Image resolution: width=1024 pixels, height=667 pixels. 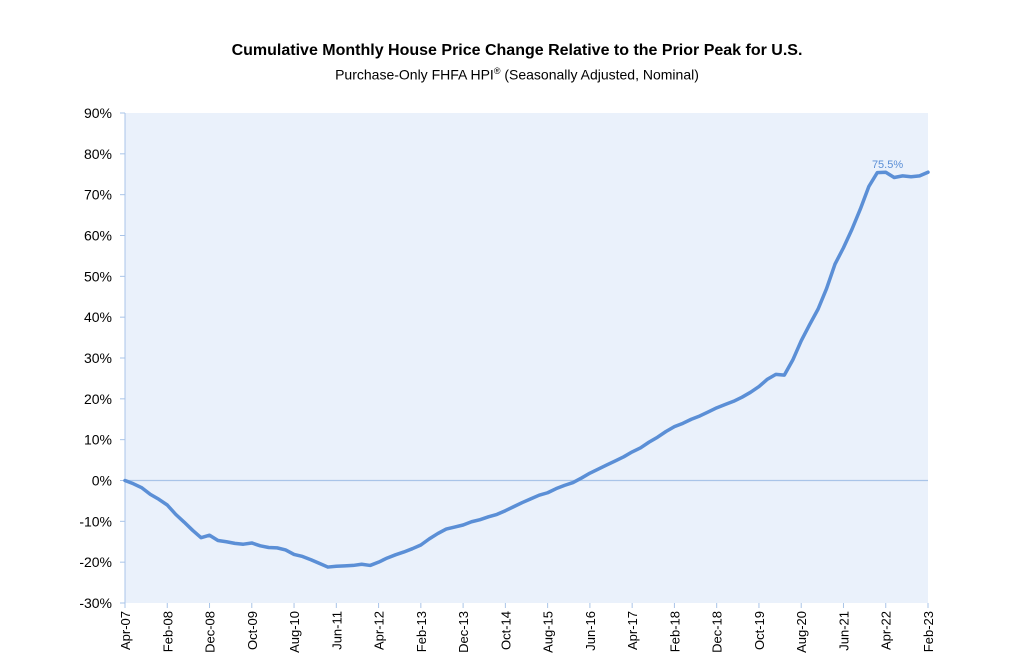 What do you see at coordinates (252, 630) in the screenshot?
I see `x-tick-label: Oct-09` at bounding box center [252, 630].